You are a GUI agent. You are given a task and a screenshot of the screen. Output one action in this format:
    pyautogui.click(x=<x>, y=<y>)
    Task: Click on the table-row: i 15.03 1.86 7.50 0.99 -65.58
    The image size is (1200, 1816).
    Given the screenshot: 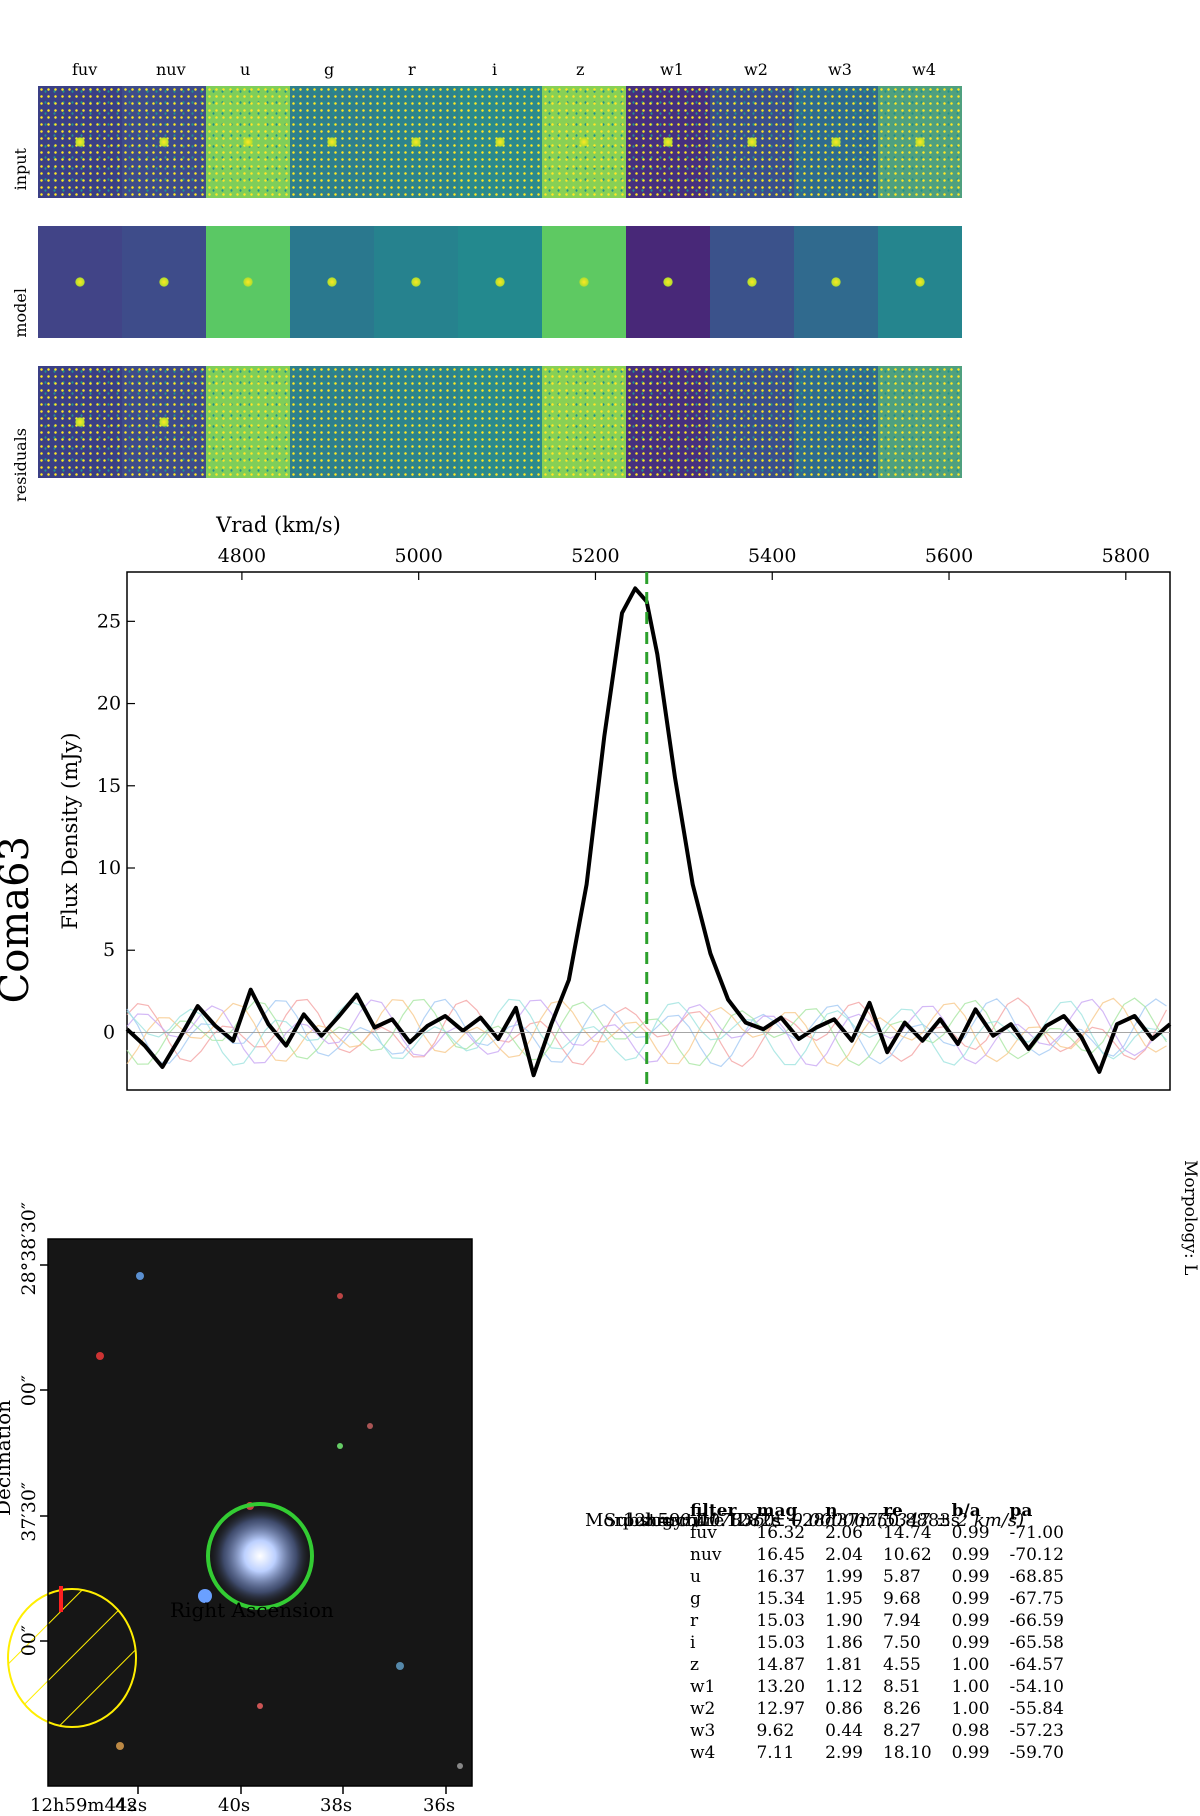 What is the action you would take?
    pyautogui.click(x=877, y=1643)
    